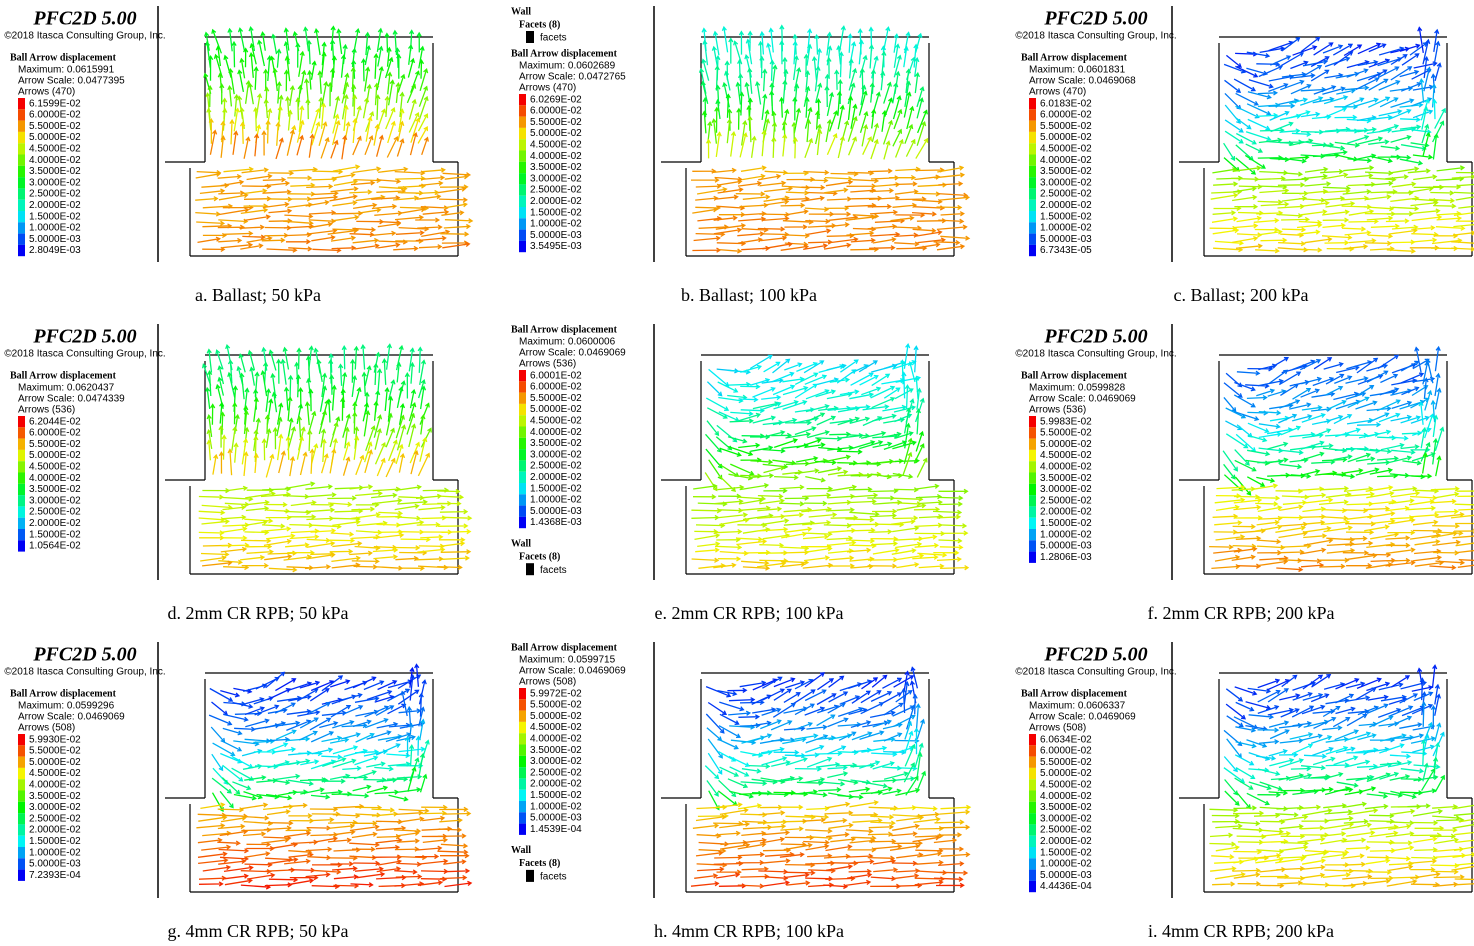 Image resolution: width=1474 pixels, height=946 pixels. Describe the element at coordinates (1095, 337) in the screenshot. I see `software-title: PFC2D 5.00` at that location.